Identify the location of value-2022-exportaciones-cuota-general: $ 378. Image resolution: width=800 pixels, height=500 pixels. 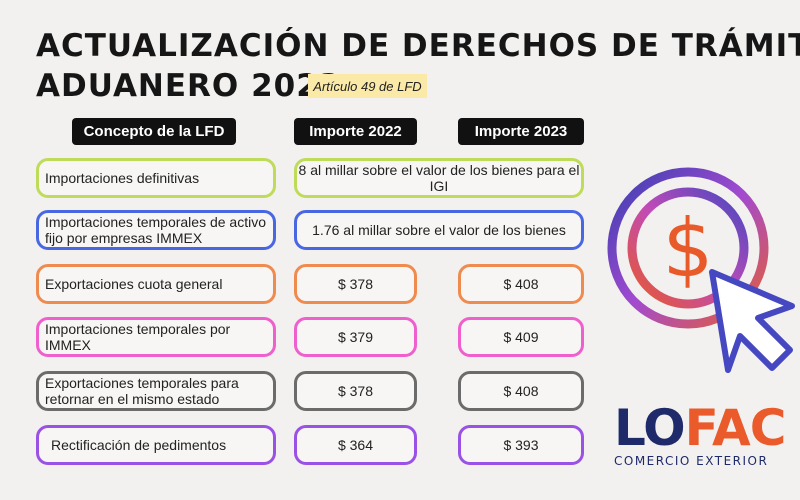
(355, 284).